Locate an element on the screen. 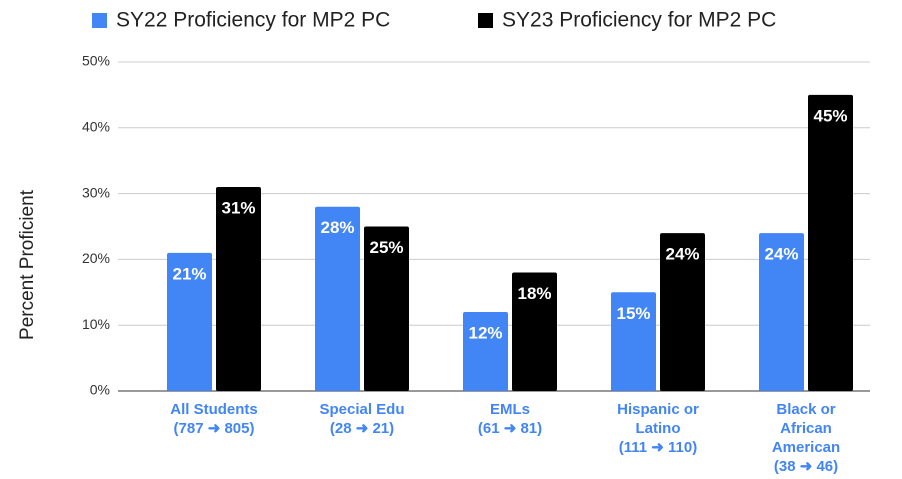  x-tick-label: (38 ➜ 46) is located at coordinates (806, 466).